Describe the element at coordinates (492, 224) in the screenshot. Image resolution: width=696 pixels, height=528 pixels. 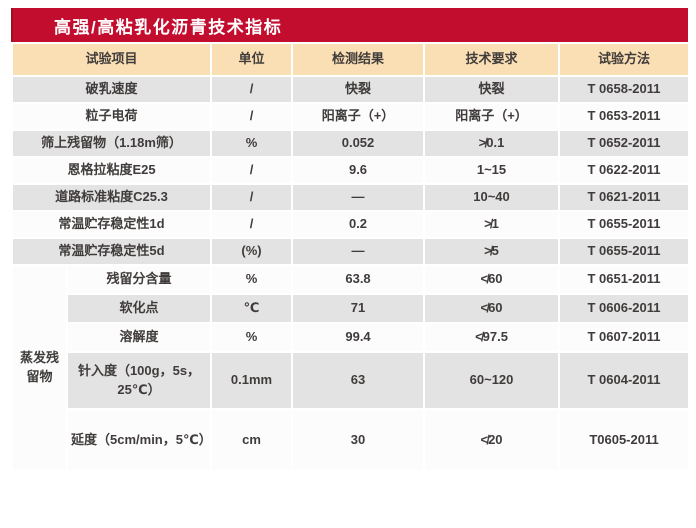
I see `cell-requirement: ≯1` at that location.